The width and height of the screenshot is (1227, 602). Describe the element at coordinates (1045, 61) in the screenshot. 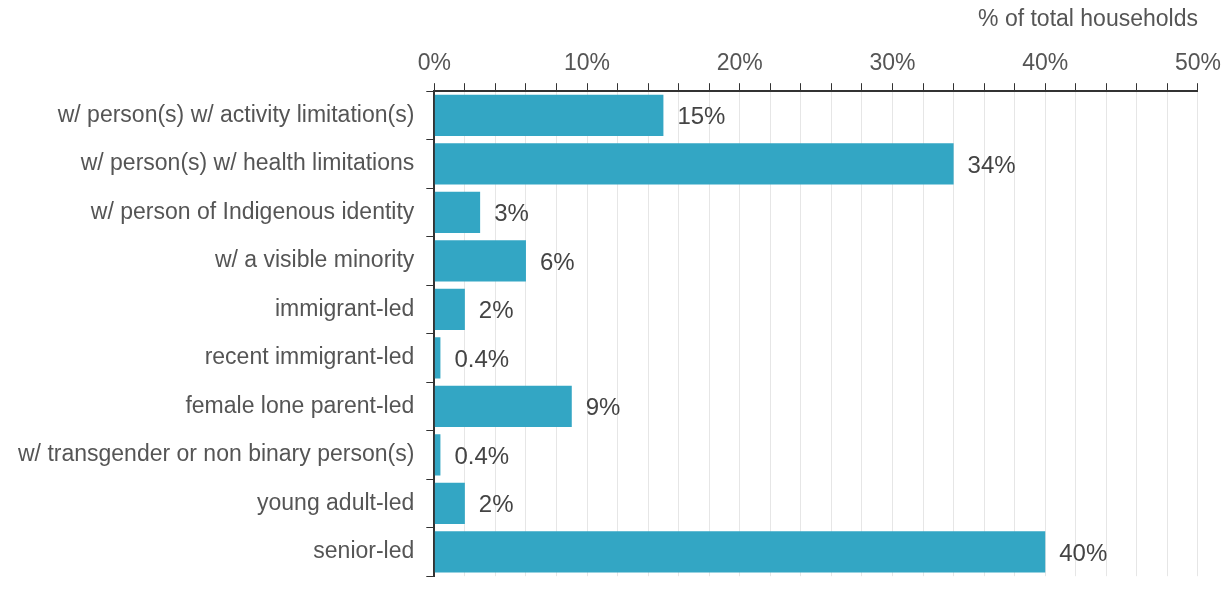

I see `x-tick-label: 40%` at that location.